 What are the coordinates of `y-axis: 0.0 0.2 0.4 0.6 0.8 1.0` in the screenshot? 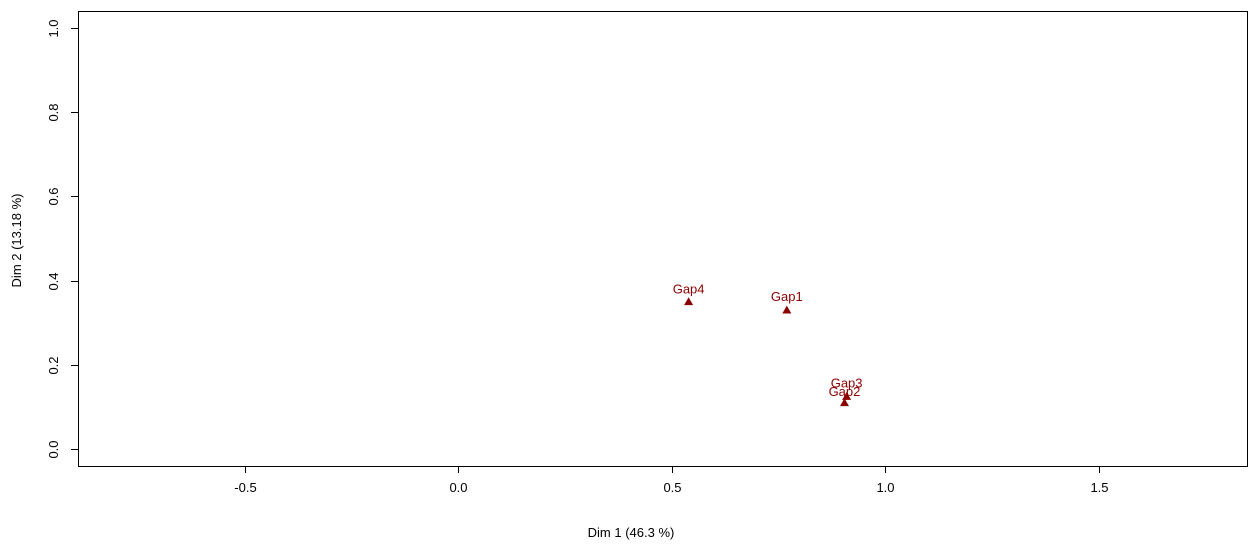 It's located at (62, 239).